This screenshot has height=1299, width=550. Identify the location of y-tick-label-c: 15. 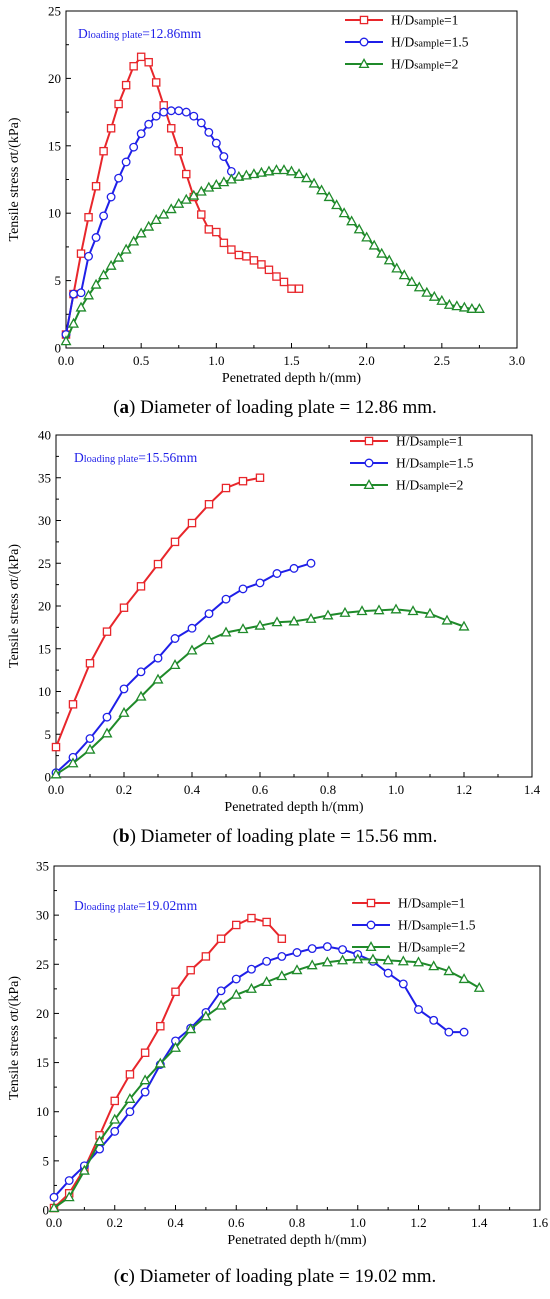
(42, 1062).